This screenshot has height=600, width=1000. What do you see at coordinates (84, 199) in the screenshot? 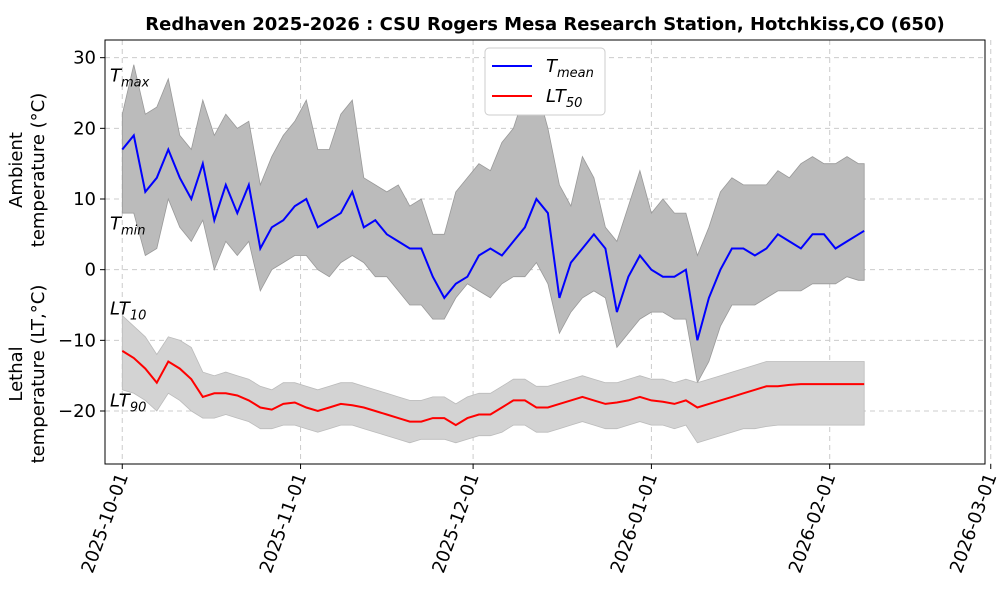
I see `y-tick-label: 10` at bounding box center [84, 199].